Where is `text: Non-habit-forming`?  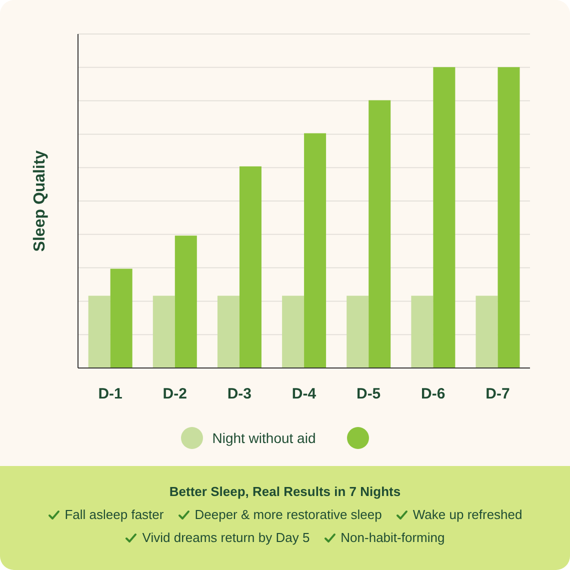
text: Non-habit-forming is located at coordinates (392, 537).